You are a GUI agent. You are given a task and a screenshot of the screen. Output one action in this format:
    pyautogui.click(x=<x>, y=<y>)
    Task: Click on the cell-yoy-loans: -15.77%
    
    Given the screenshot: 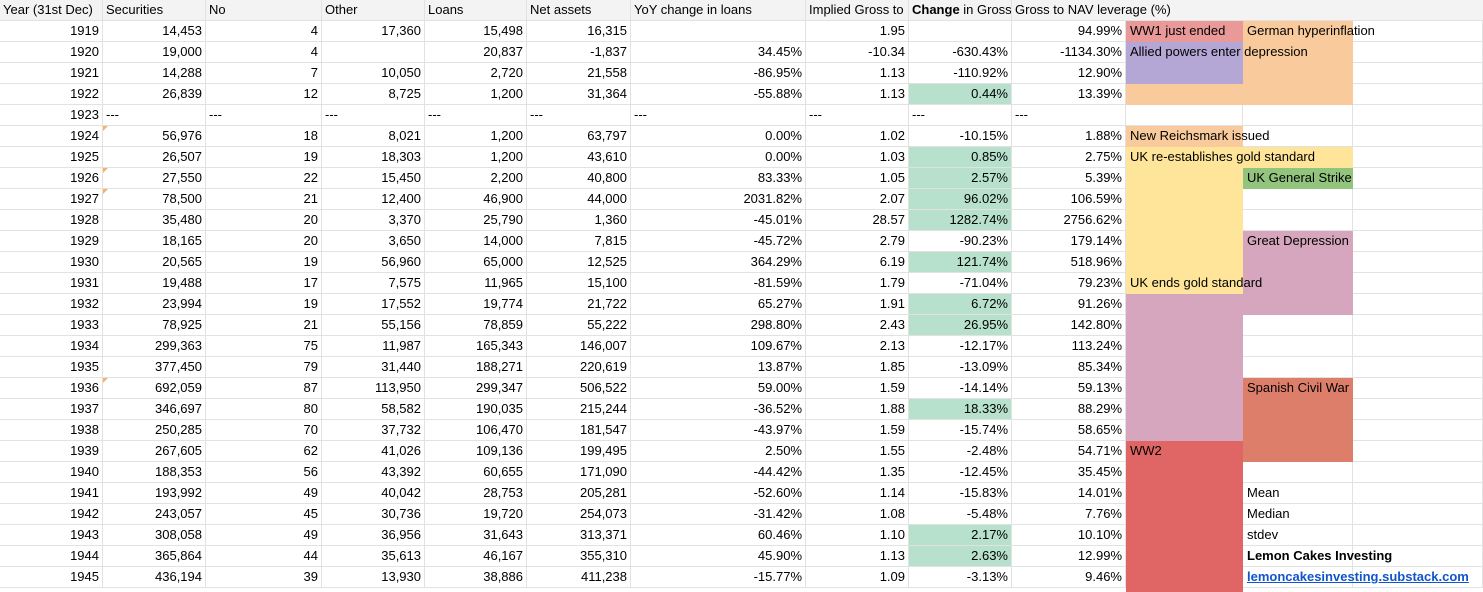 What is the action you would take?
    pyautogui.click(x=718, y=577)
    